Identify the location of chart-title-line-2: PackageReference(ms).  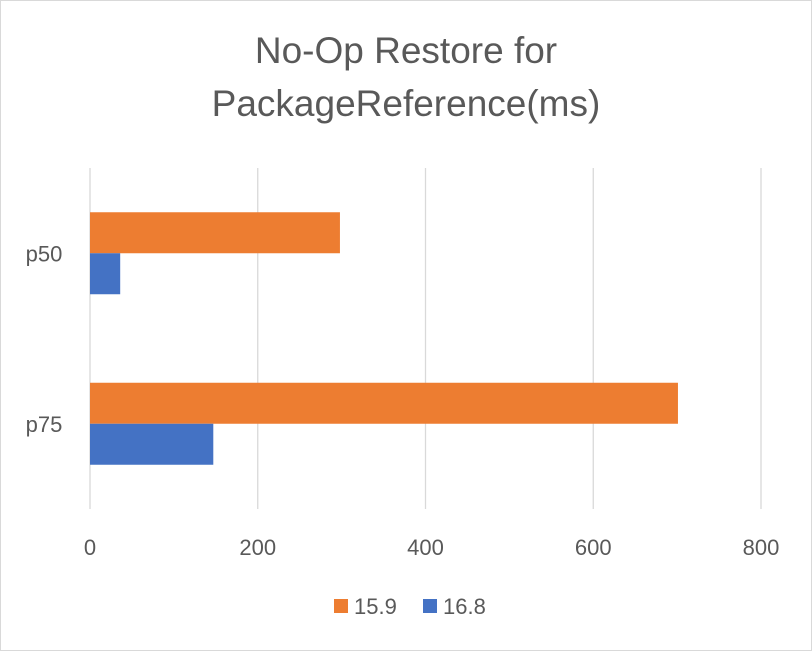
(406, 103).